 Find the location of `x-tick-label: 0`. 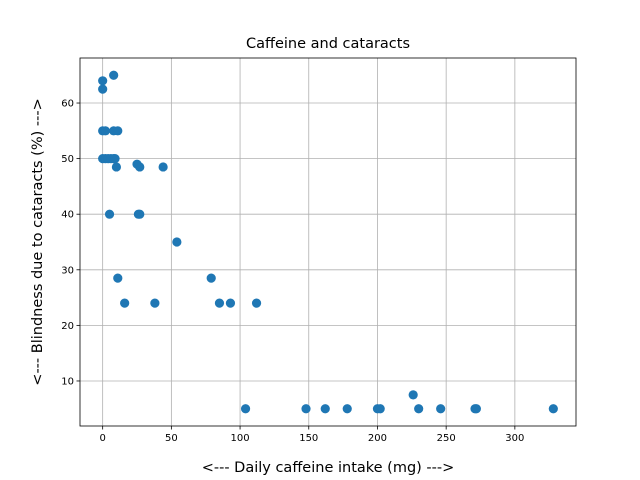

x-tick-label: 0 is located at coordinates (102, 438).